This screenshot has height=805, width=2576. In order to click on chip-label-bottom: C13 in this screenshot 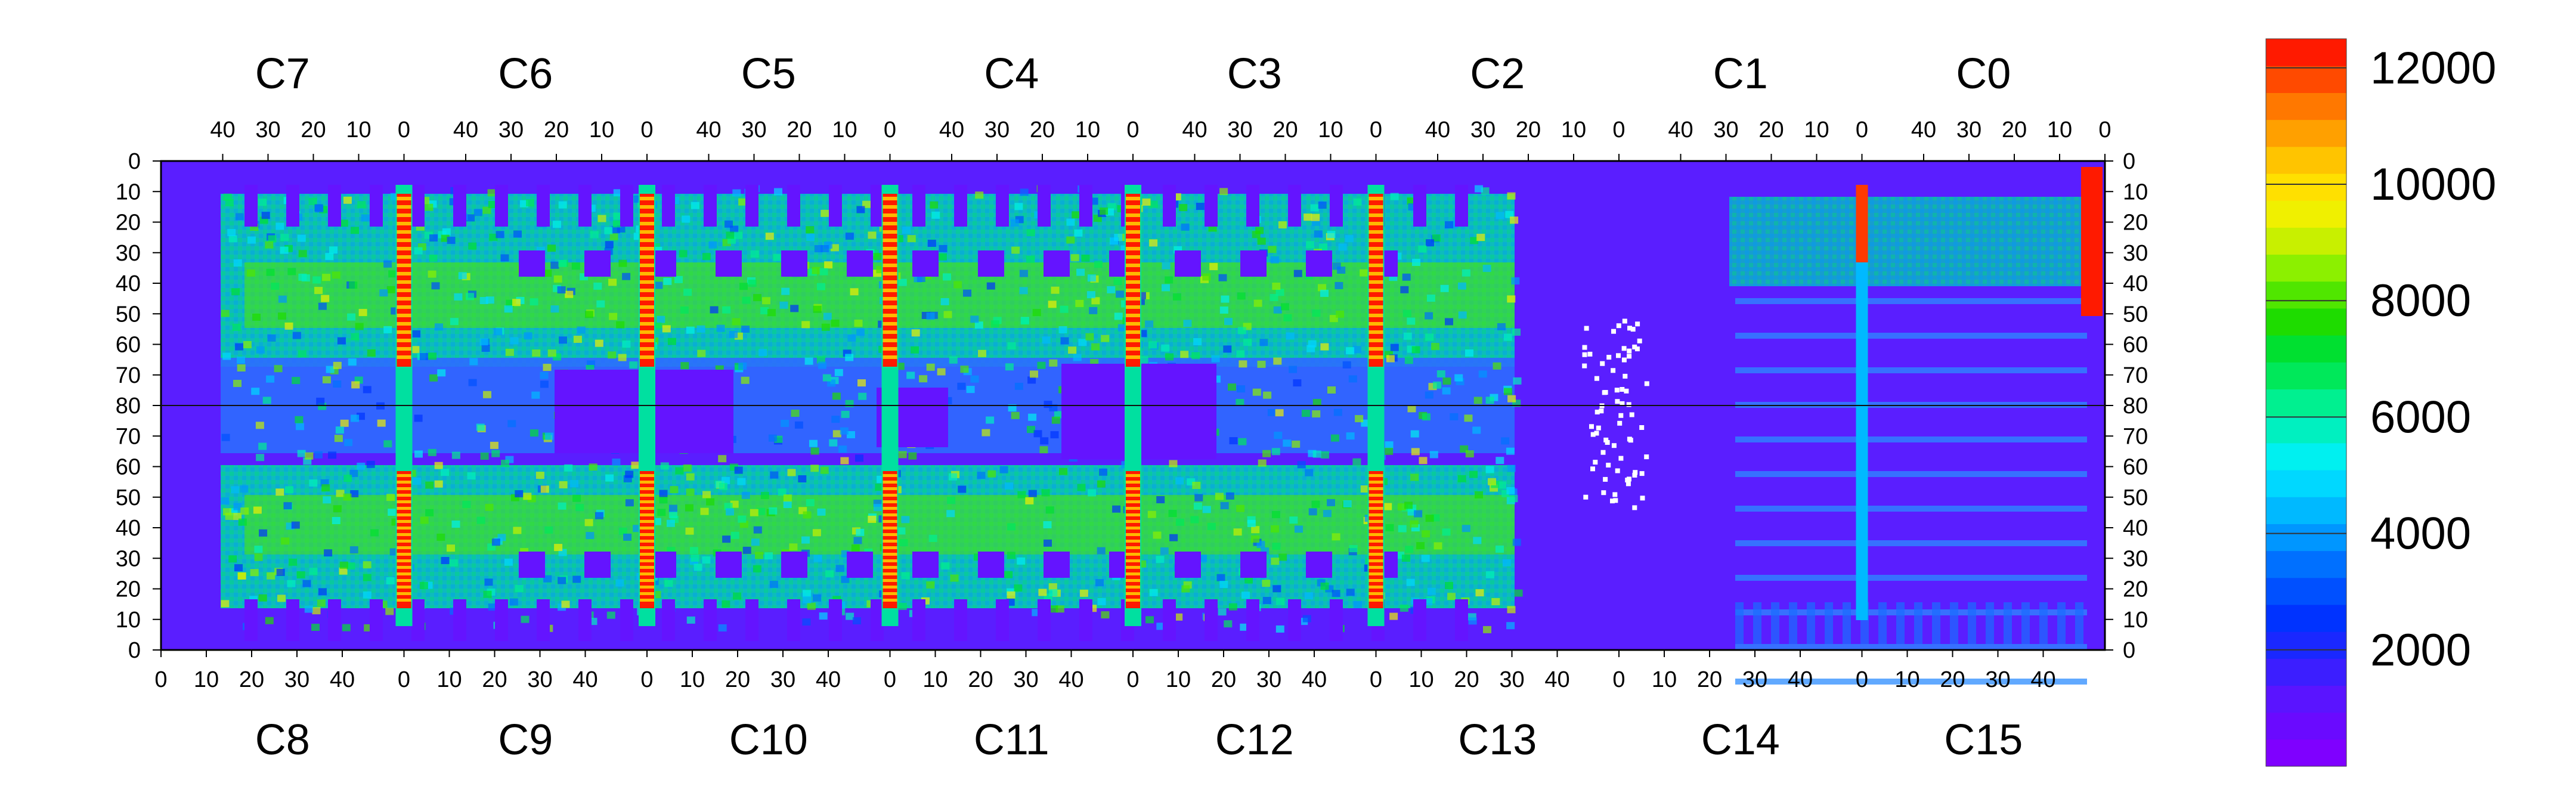, I will do `click(1497, 740)`.